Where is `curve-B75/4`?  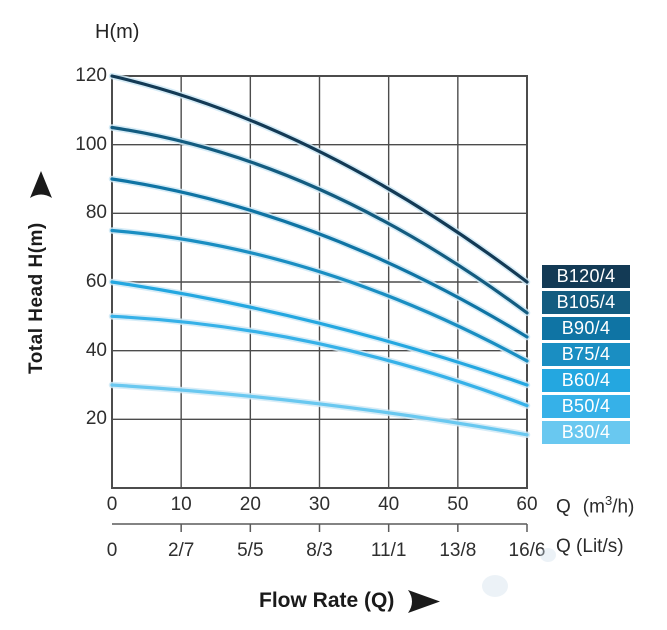 curve-B75/4 is located at coordinates (319, 295).